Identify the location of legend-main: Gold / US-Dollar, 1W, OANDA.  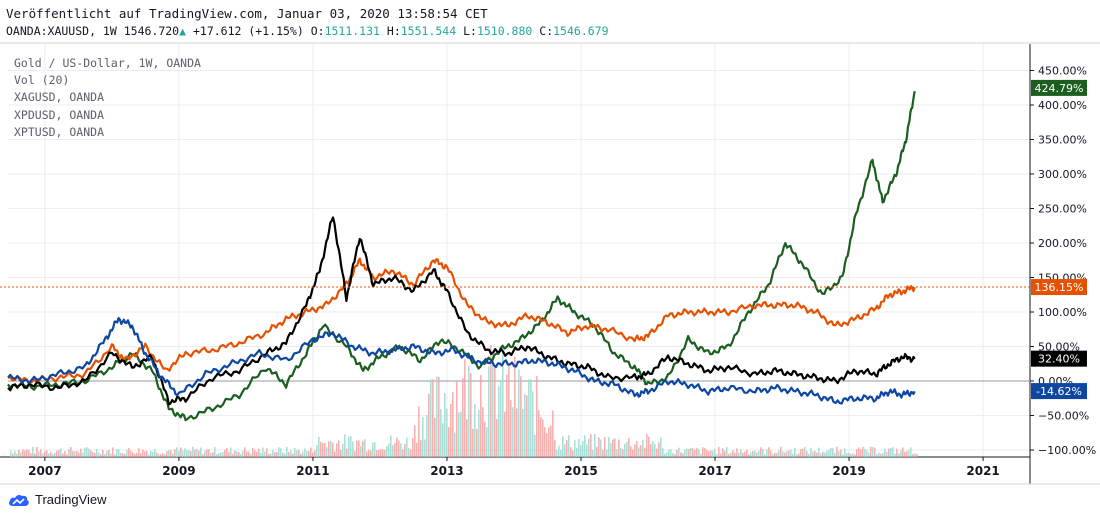
(107, 63).